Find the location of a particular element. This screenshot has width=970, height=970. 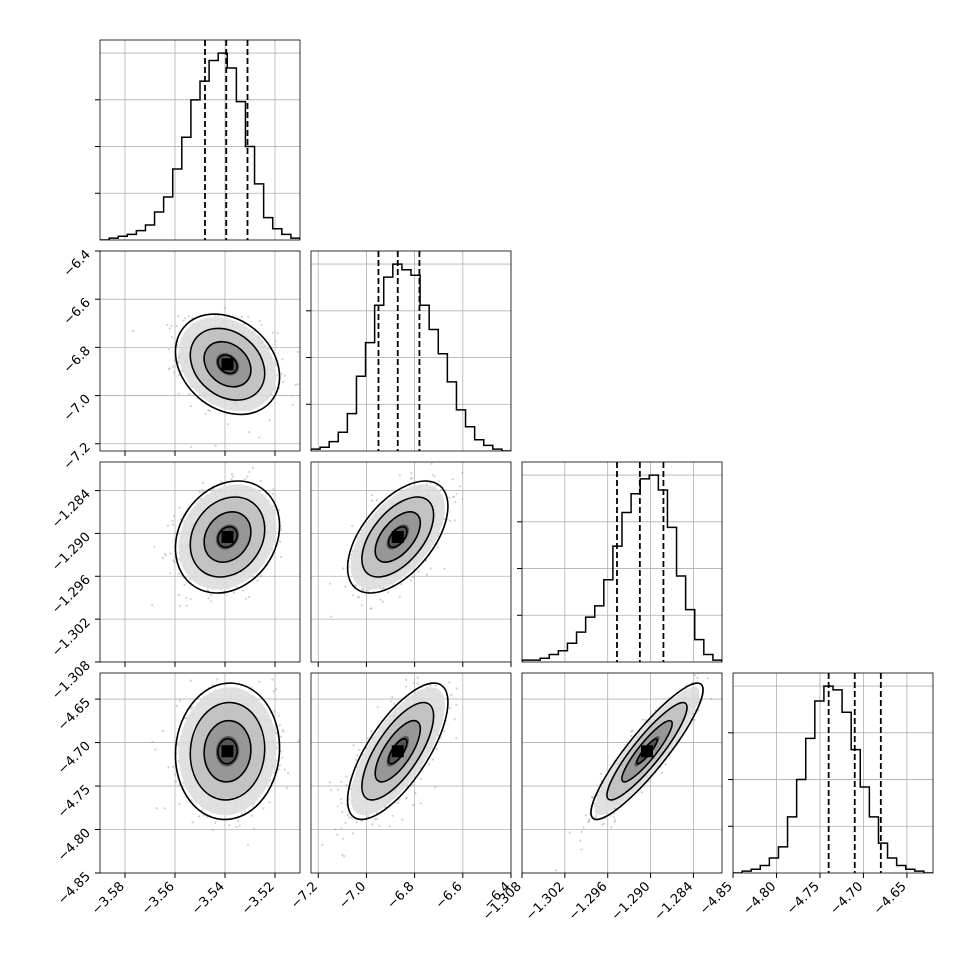

density-panel-1-0: −7.2 −7.0 −6.8 −6.6 −6.4 is located at coordinates (181, 360).